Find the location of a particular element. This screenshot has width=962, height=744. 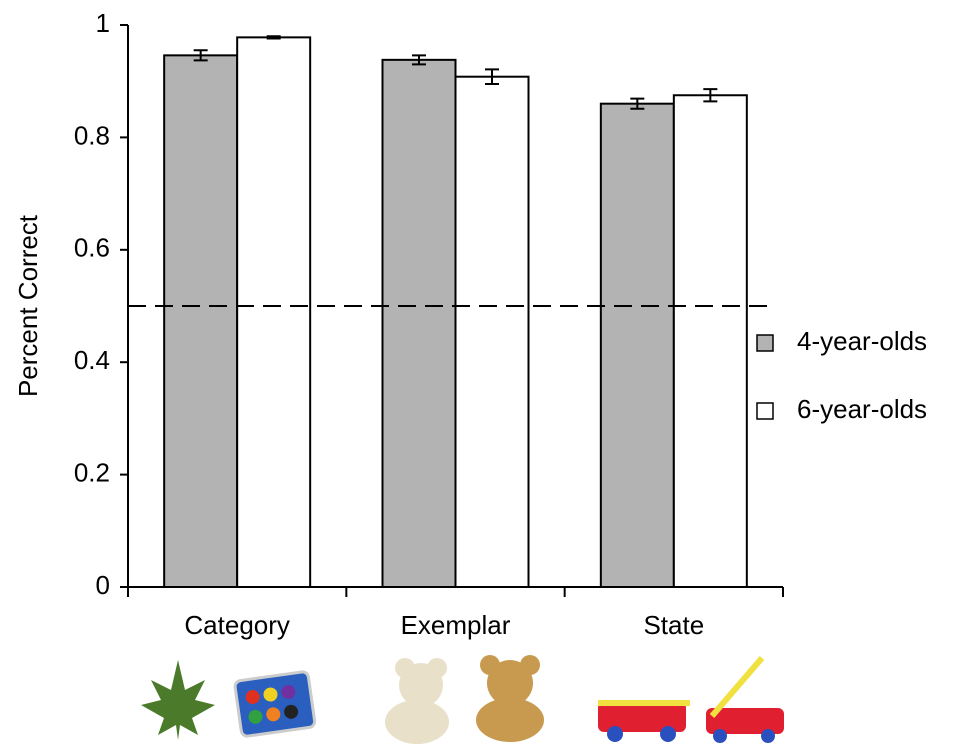

y-tick-label: 1 is located at coordinates (103, 23).